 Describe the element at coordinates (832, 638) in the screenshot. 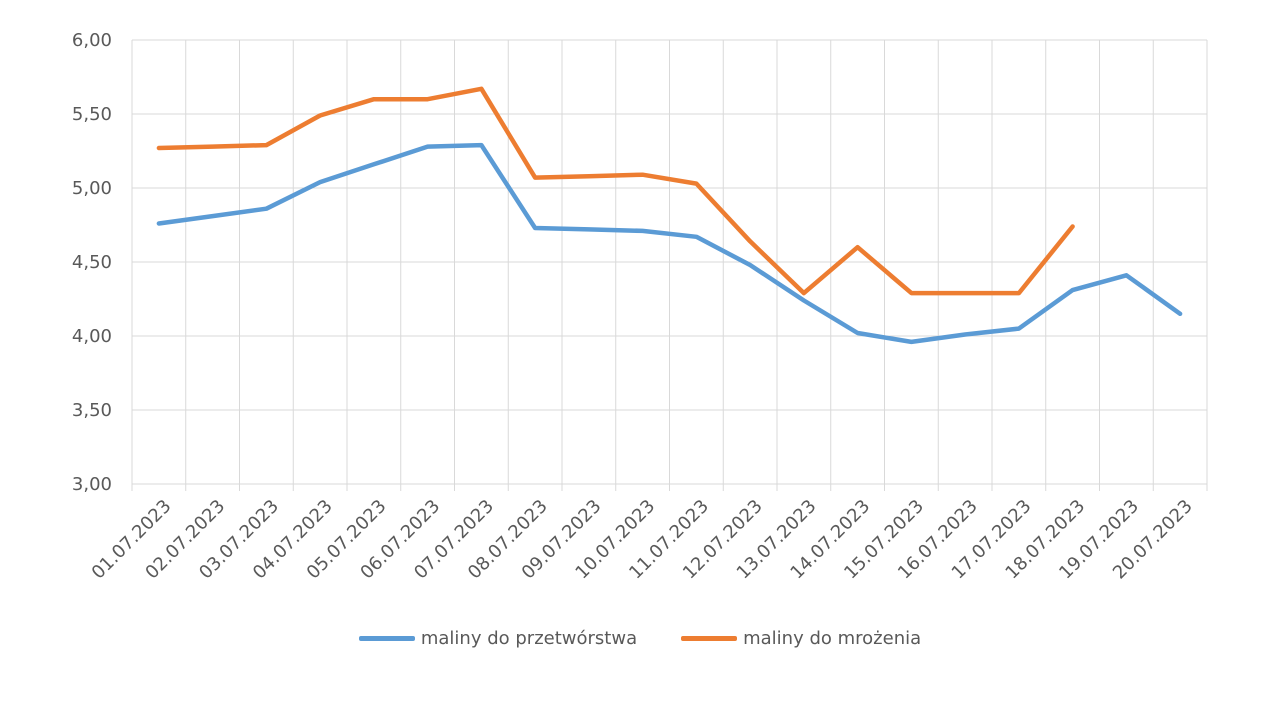

I see `legend-label-freezing: maliny do mrożenia` at that location.